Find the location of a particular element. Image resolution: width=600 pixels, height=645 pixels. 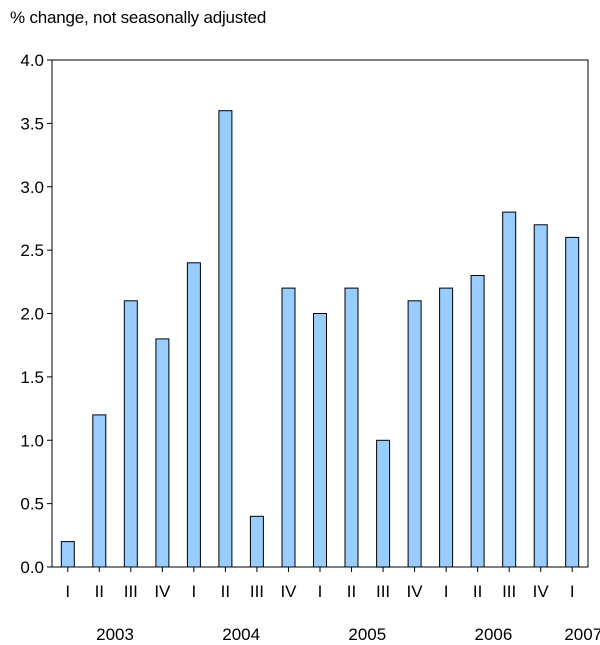

y-tick-label: 0.5 is located at coordinates (32, 504).